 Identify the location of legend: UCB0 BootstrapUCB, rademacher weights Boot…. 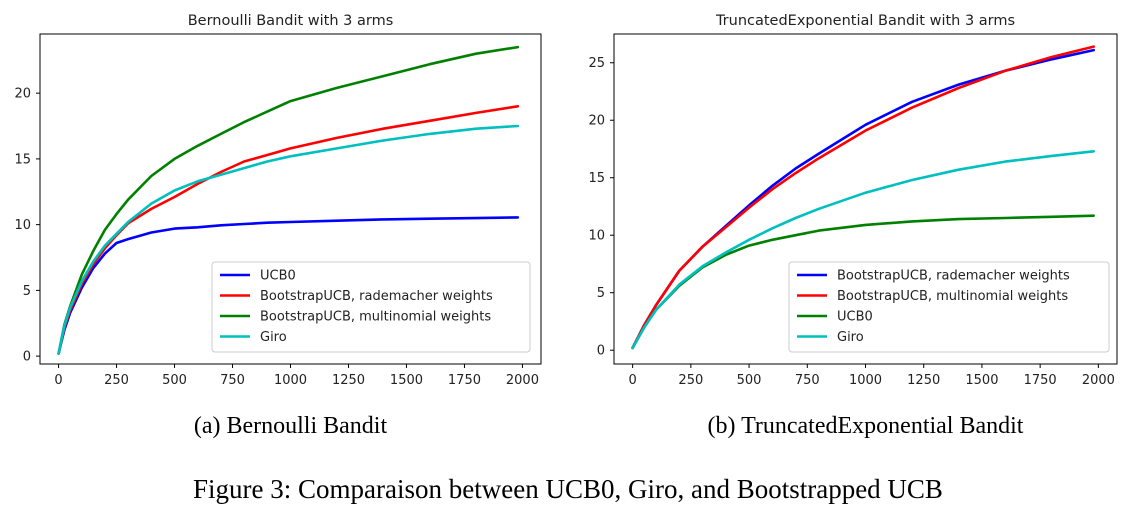
(371, 307).